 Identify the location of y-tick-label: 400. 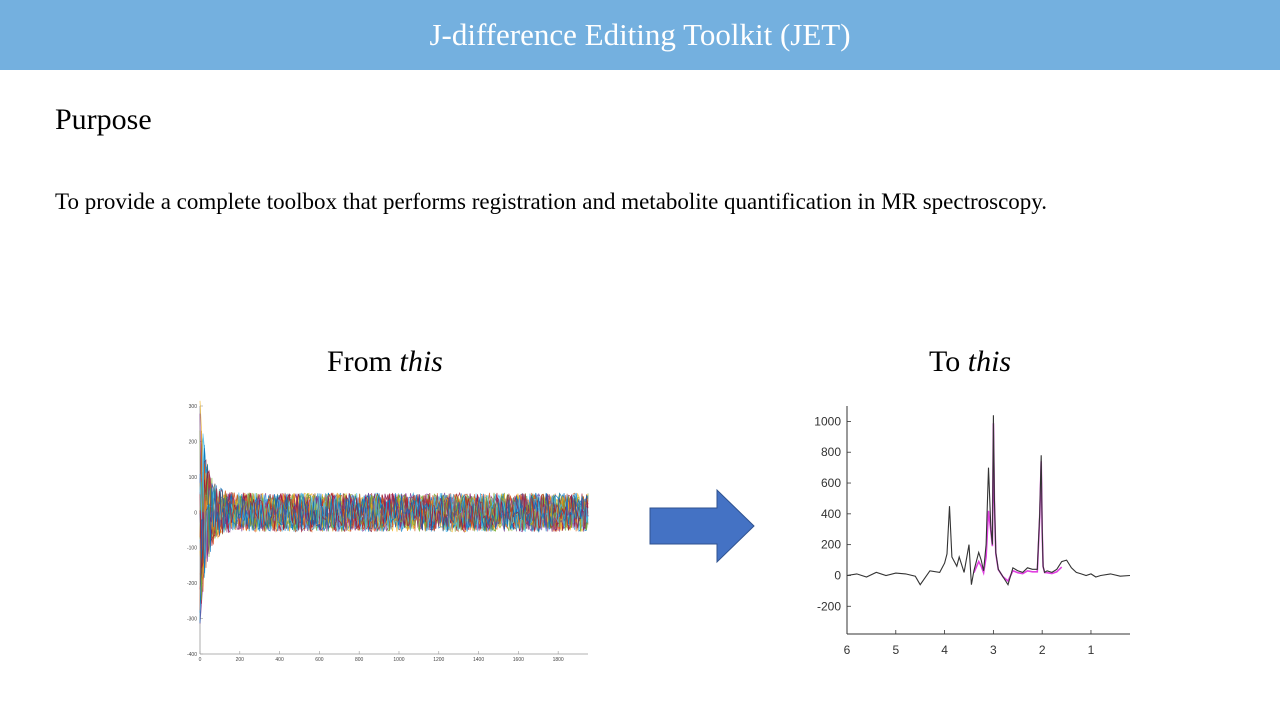
(831, 514).